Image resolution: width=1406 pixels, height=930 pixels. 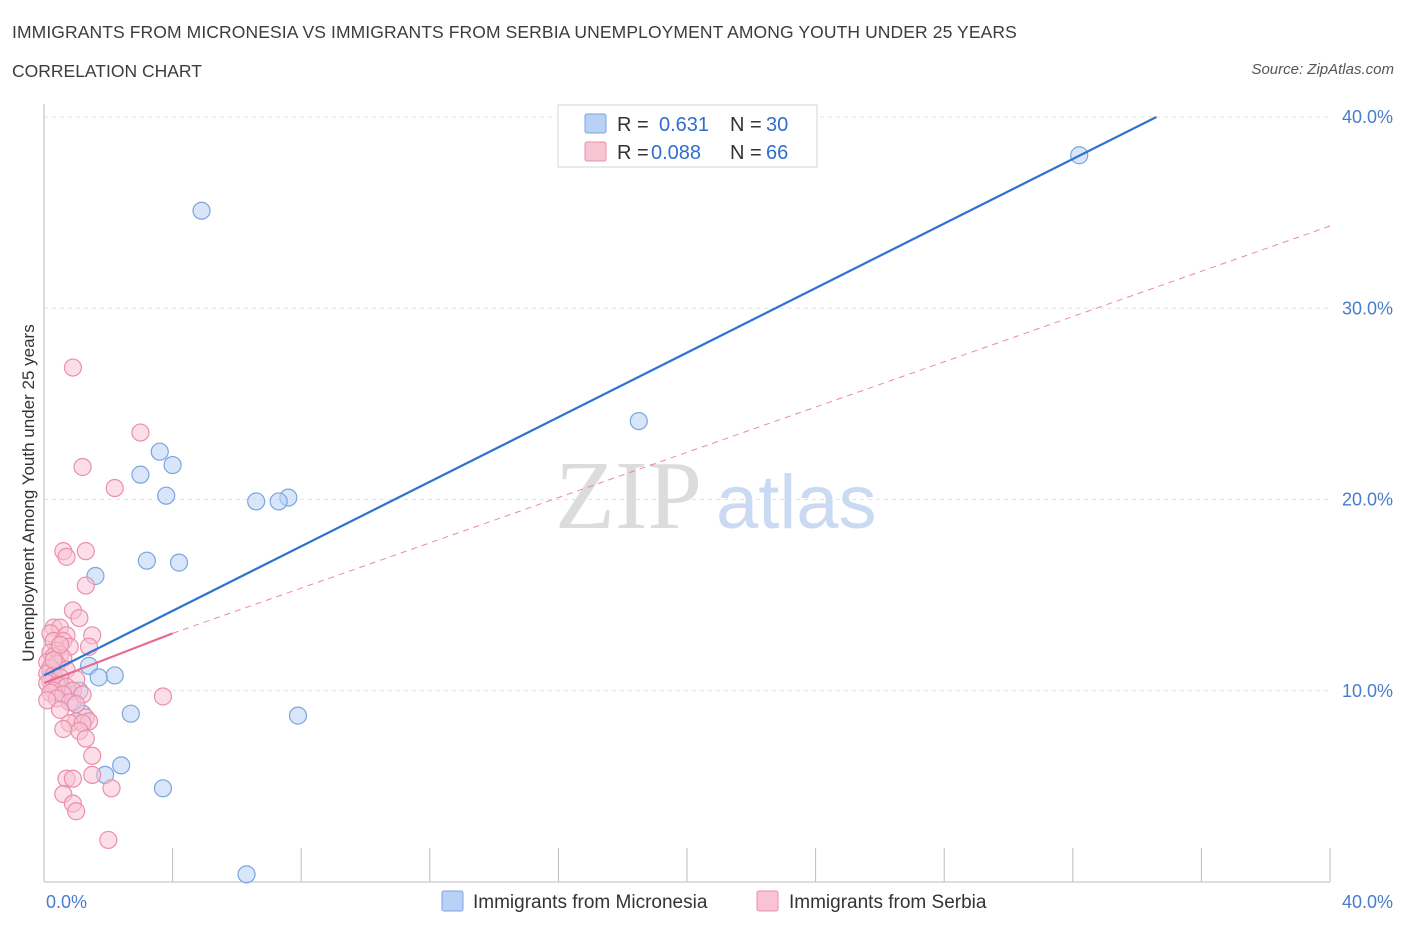 What do you see at coordinates (777, 153) in the screenshot?
I see `stats-n-value-serbia: 66` at bounding box center [777, 153].